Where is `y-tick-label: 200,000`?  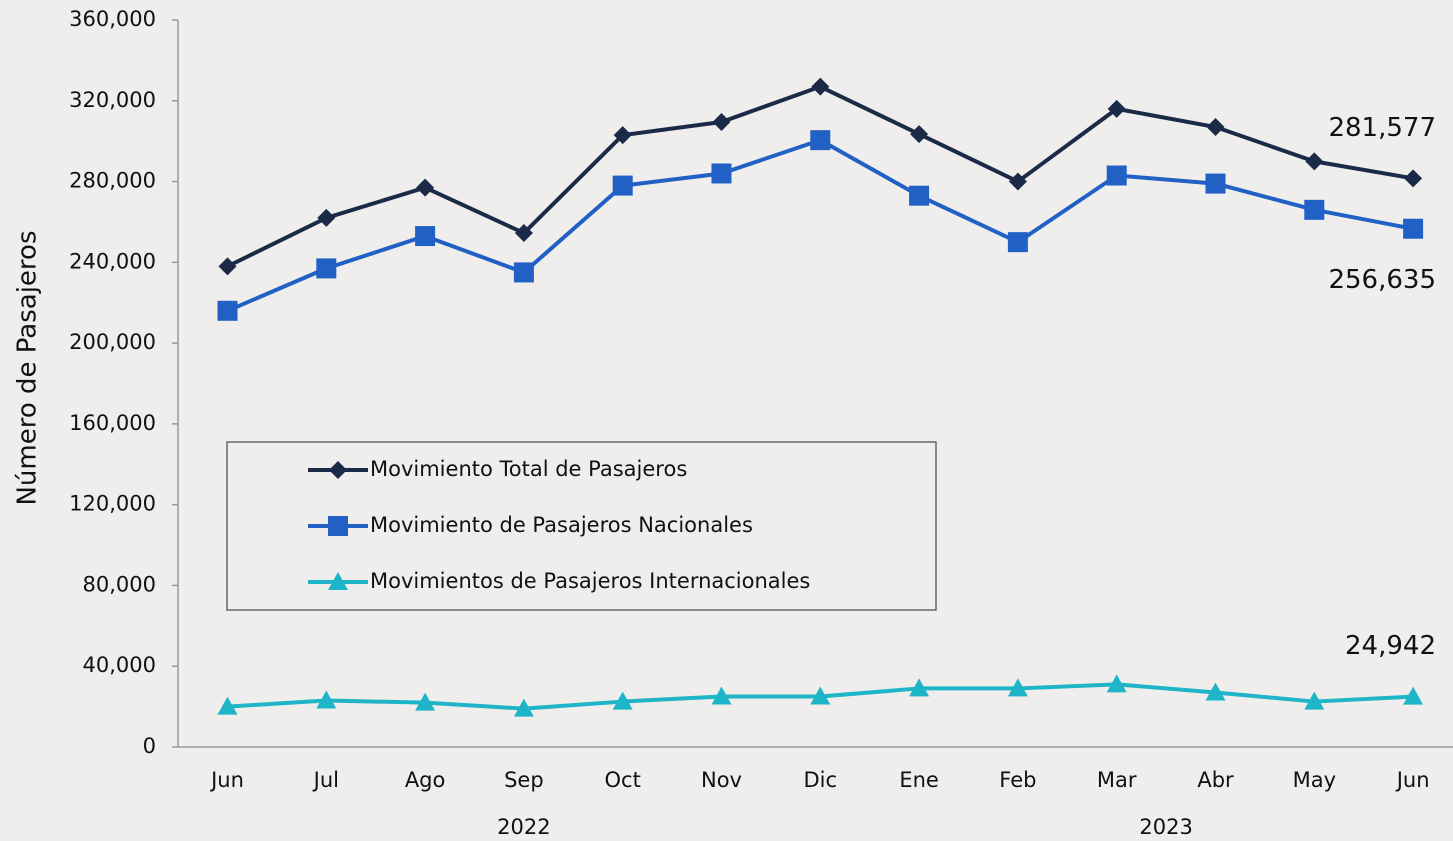 y-tick-label: 200,000 is located at coordinates (112, 342).